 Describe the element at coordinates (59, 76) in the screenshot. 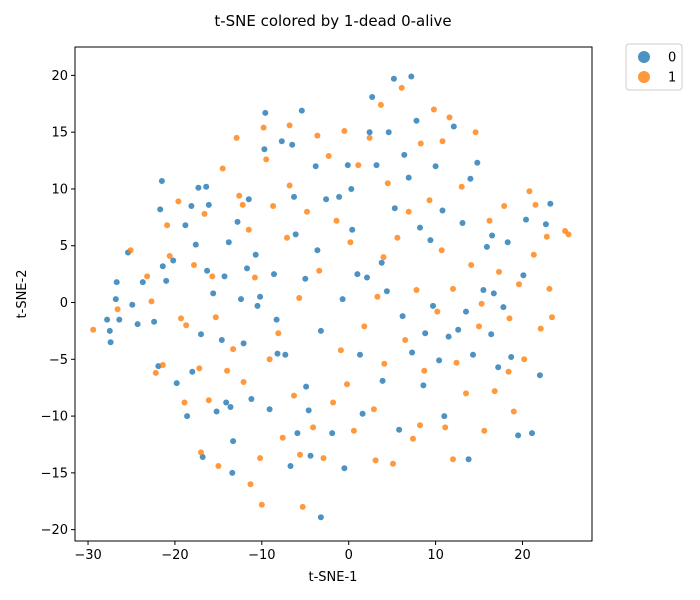

I see `y-tick-label: 20` at that location.